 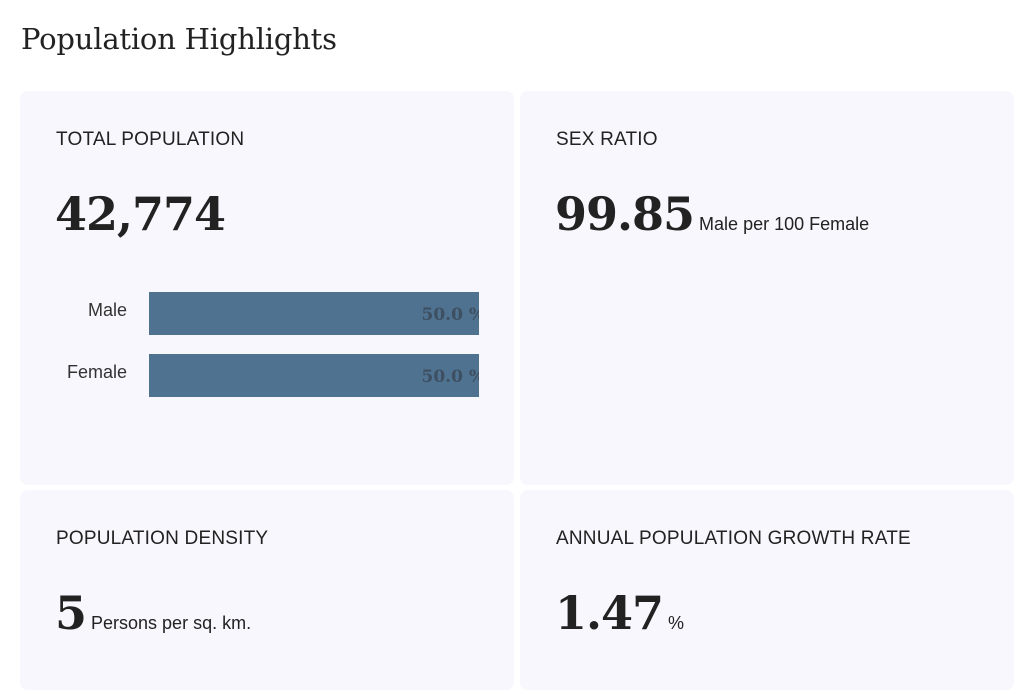 What do you see at coordinates (150, 139) in the screenshot?
I see `total-population-label: TOTAL POPULATION` at bounding box center [150, 139].